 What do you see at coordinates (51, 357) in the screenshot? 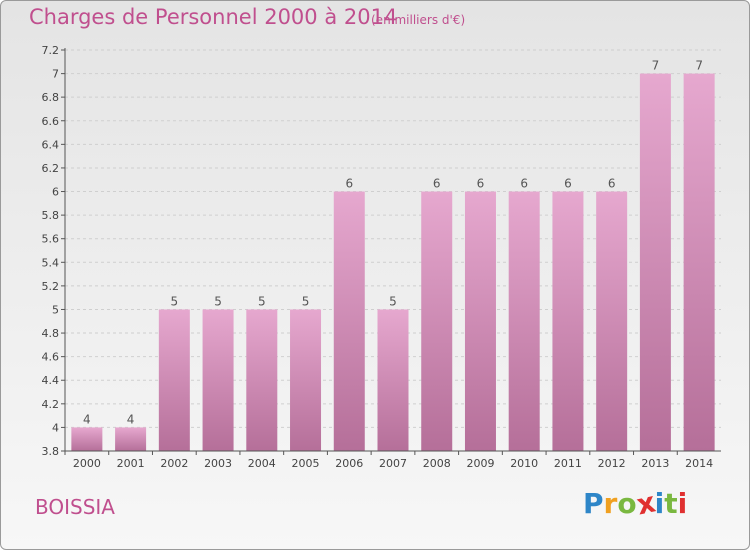
I see `y-tick-label: 4.6` at bounding box center [51, 357].